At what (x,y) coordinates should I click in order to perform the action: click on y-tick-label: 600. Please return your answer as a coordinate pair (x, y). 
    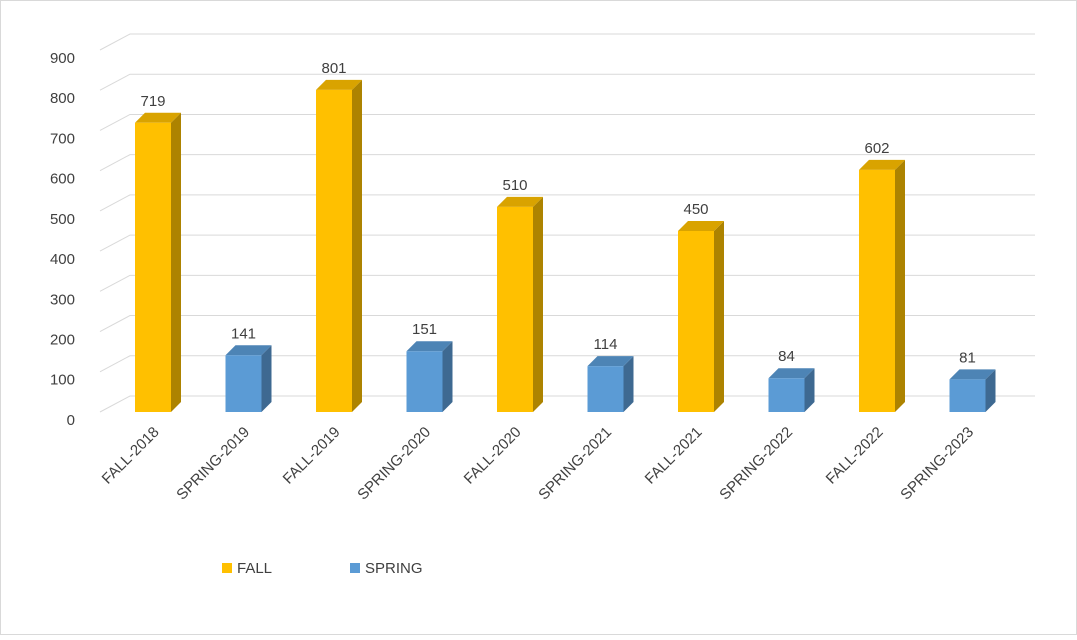
    Looking at the image, I should click on (62, 179).